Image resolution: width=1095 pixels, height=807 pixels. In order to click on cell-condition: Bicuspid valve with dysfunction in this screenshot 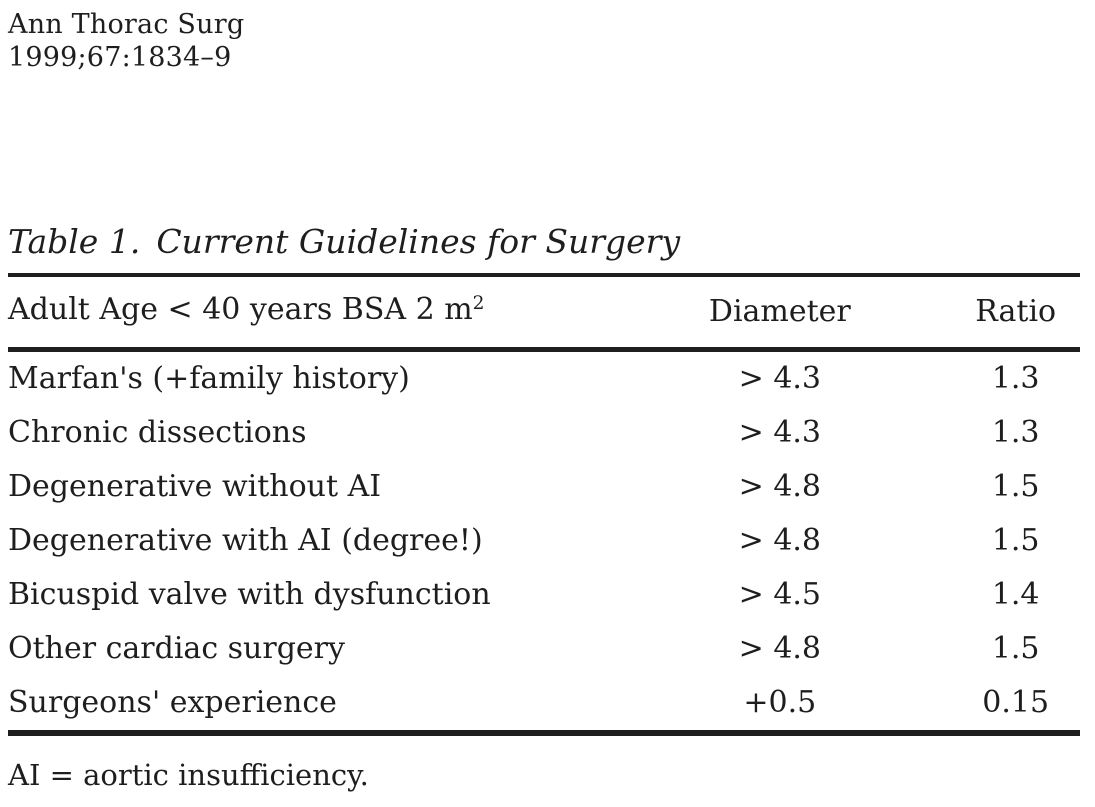, I will do `click(249, 594)`.